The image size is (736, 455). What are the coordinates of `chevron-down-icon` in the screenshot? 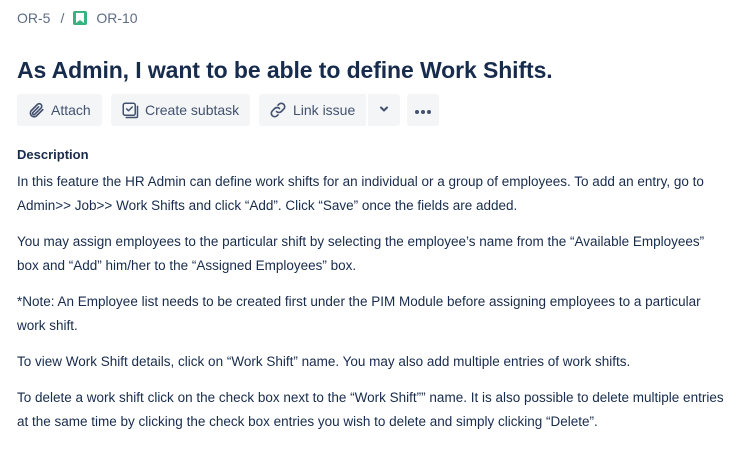 It's located at (384, 110).